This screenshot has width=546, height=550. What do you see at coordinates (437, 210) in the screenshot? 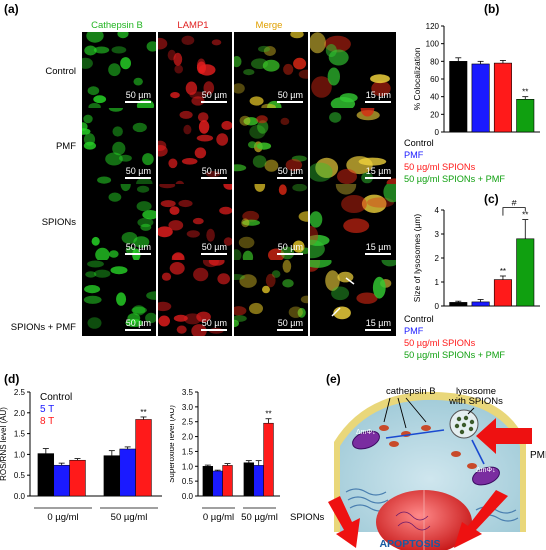
I see `y-tick-label: 4` at bounding box center [437, 210].